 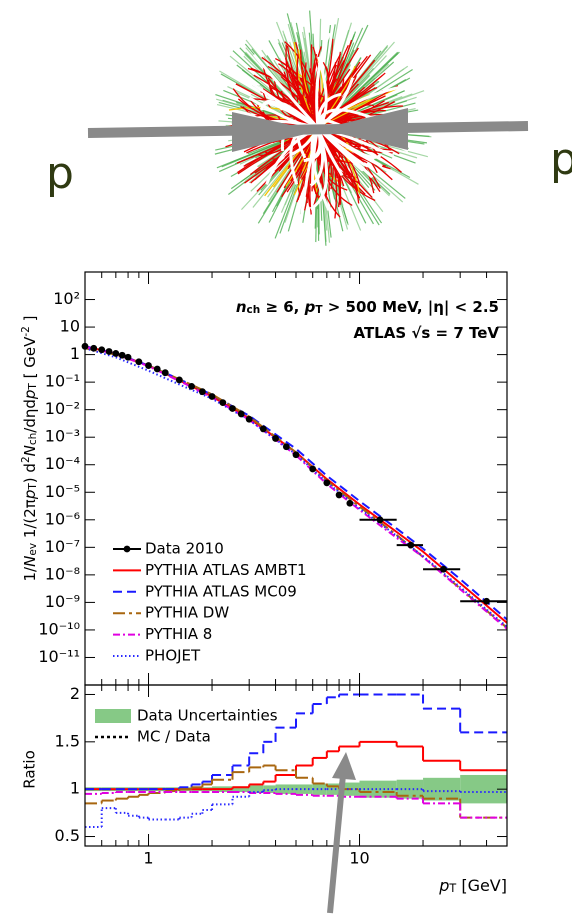 I want to click on text-part: 1/(2π, so click(x=30, y=521).